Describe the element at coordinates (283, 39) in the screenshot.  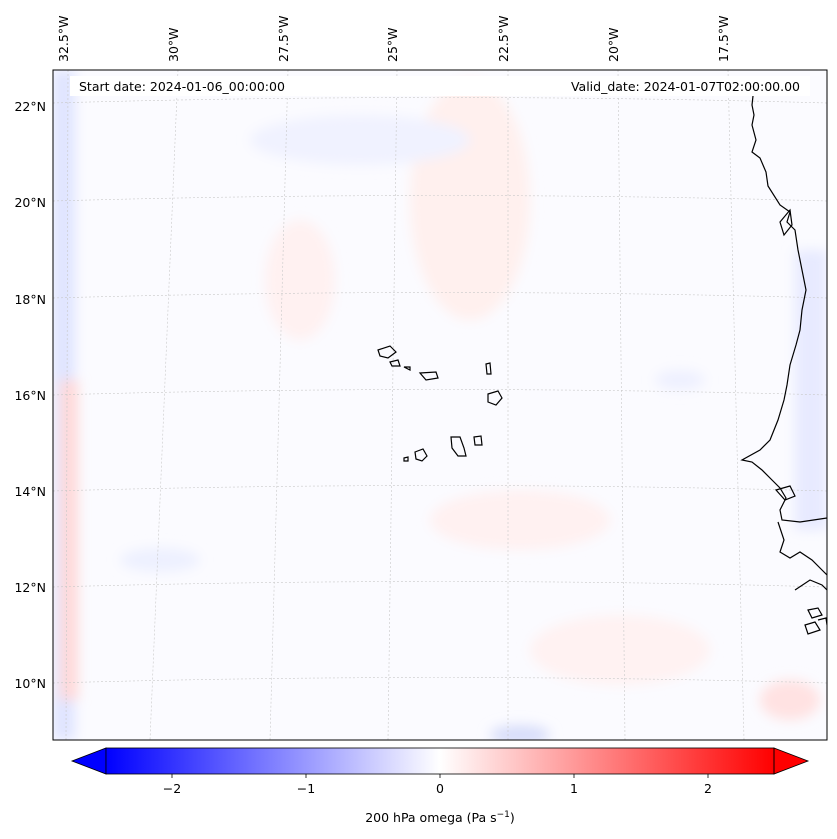
I see `lon-label: 27.5°W` at that location.